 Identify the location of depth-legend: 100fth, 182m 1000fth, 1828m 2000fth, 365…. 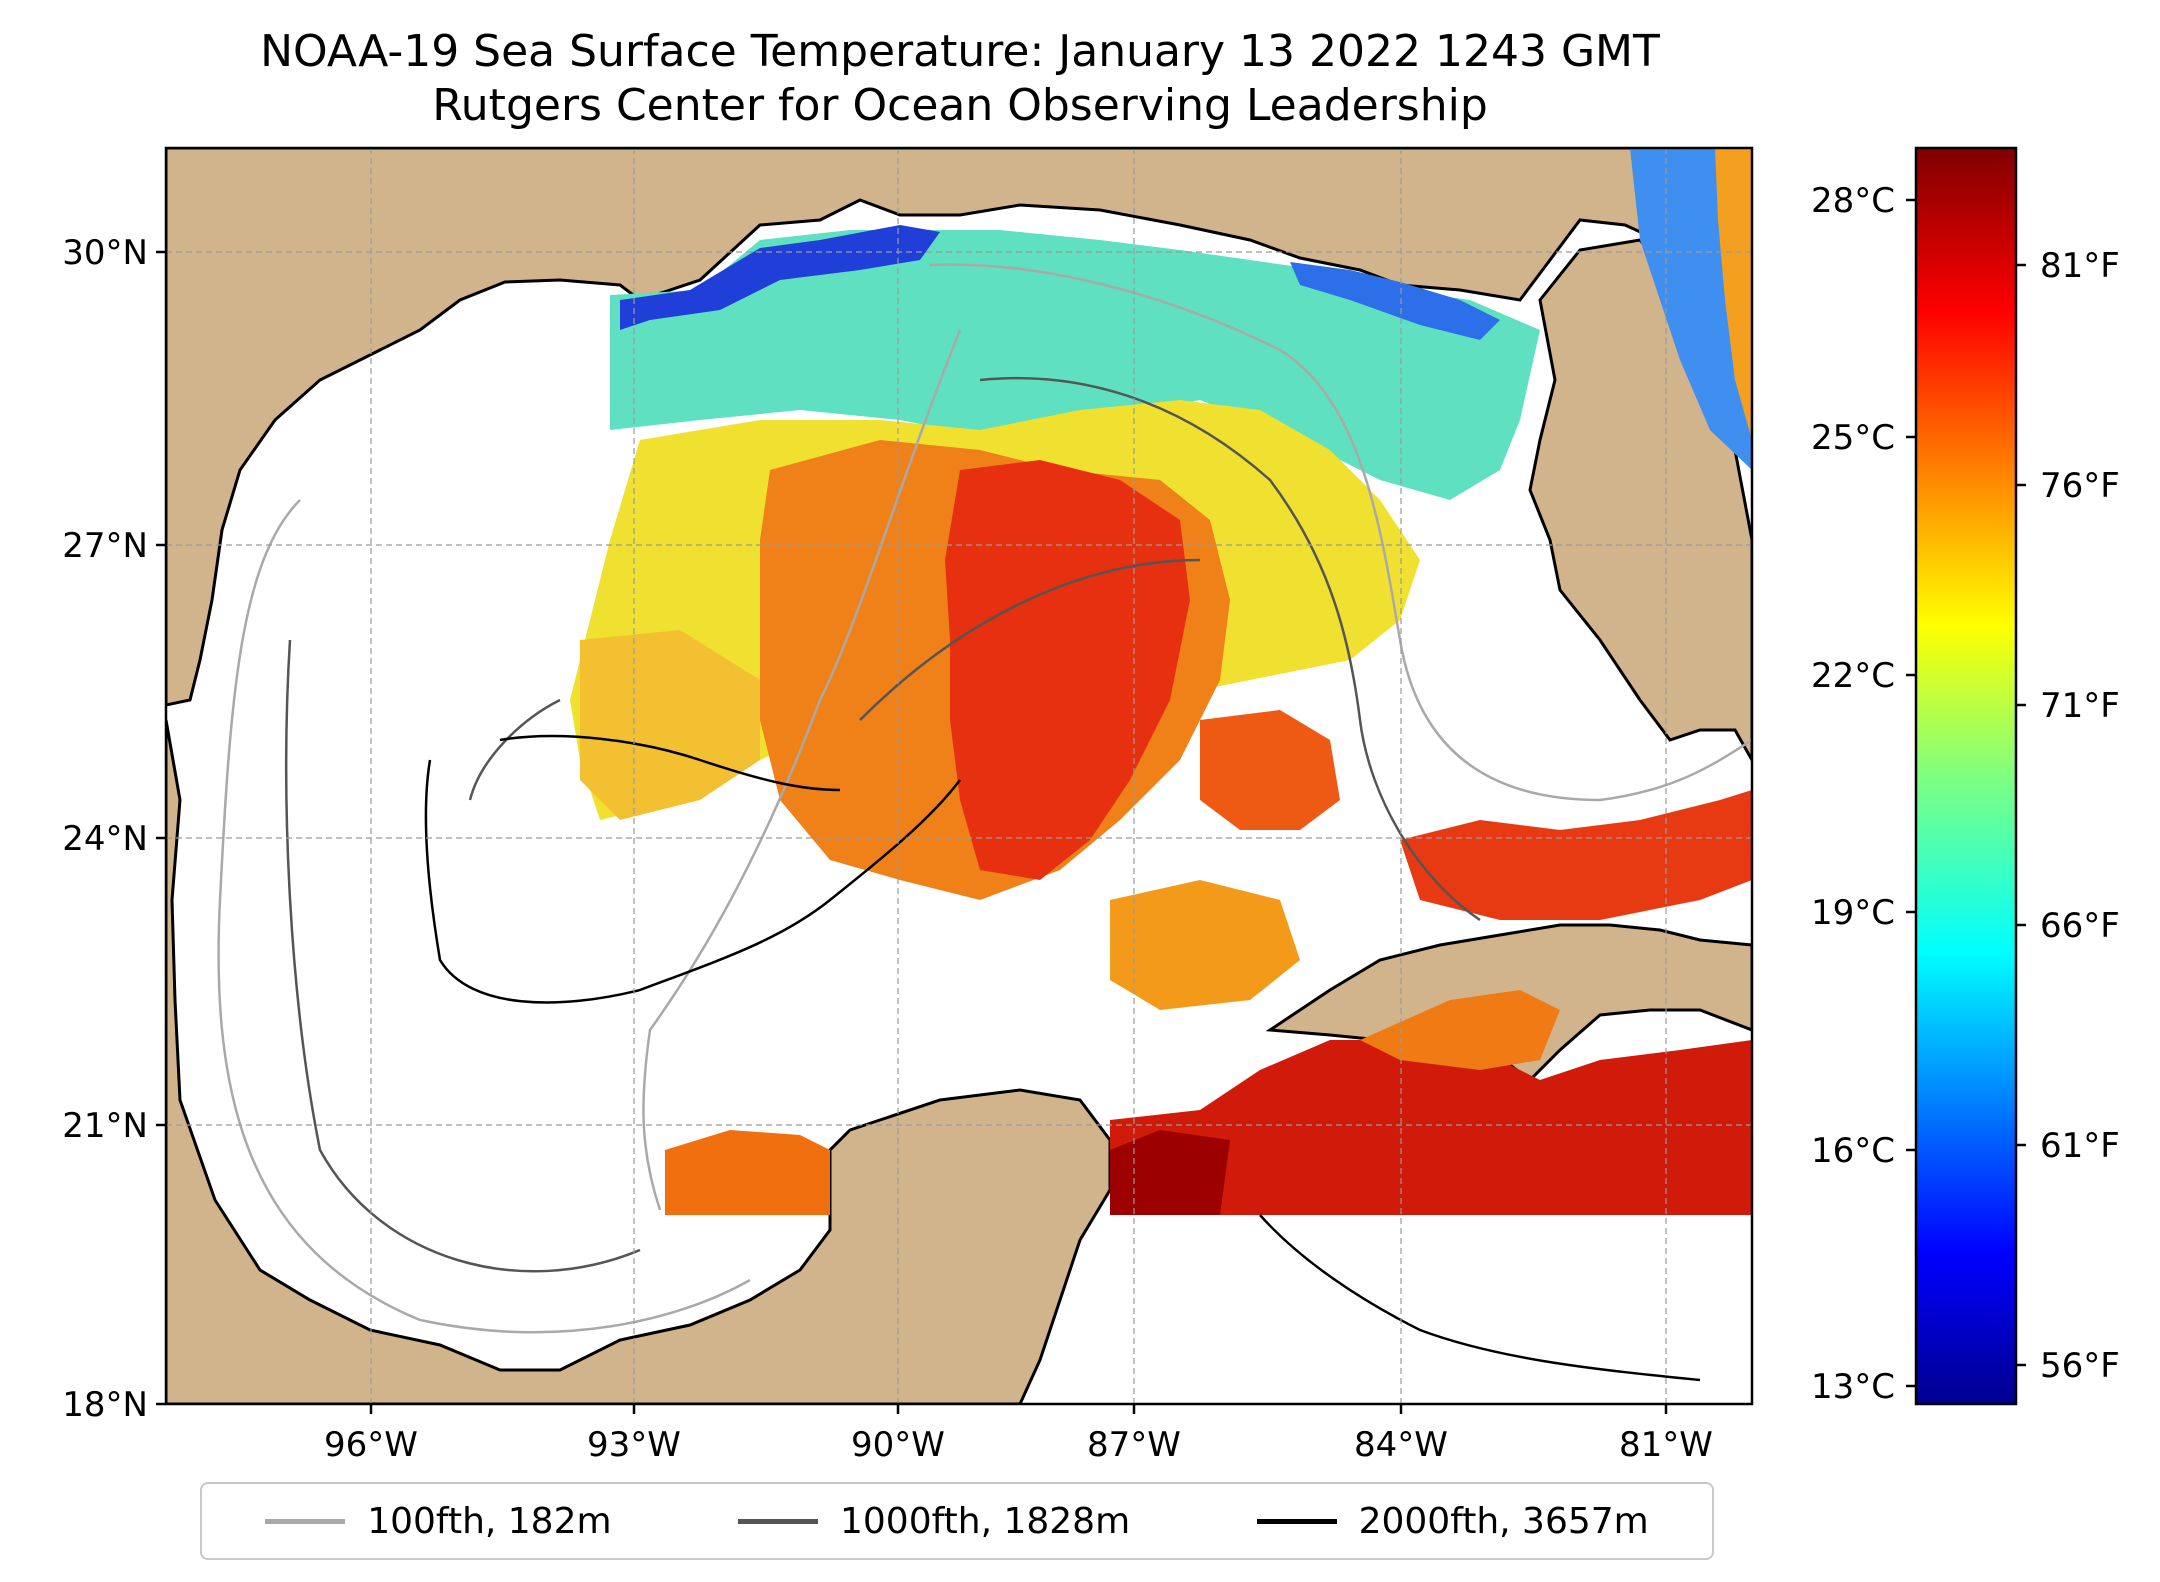
(957, 1521).